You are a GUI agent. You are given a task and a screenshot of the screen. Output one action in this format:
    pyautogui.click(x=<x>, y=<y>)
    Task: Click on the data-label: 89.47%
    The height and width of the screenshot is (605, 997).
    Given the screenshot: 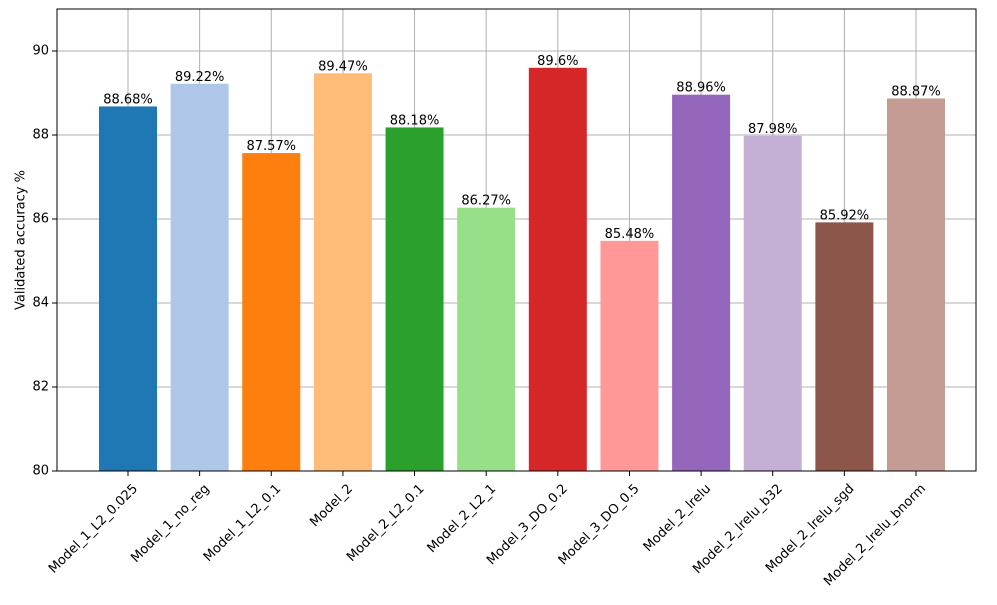 What is the action you would take?
    pyautogui.click(x=343, y=66)
    